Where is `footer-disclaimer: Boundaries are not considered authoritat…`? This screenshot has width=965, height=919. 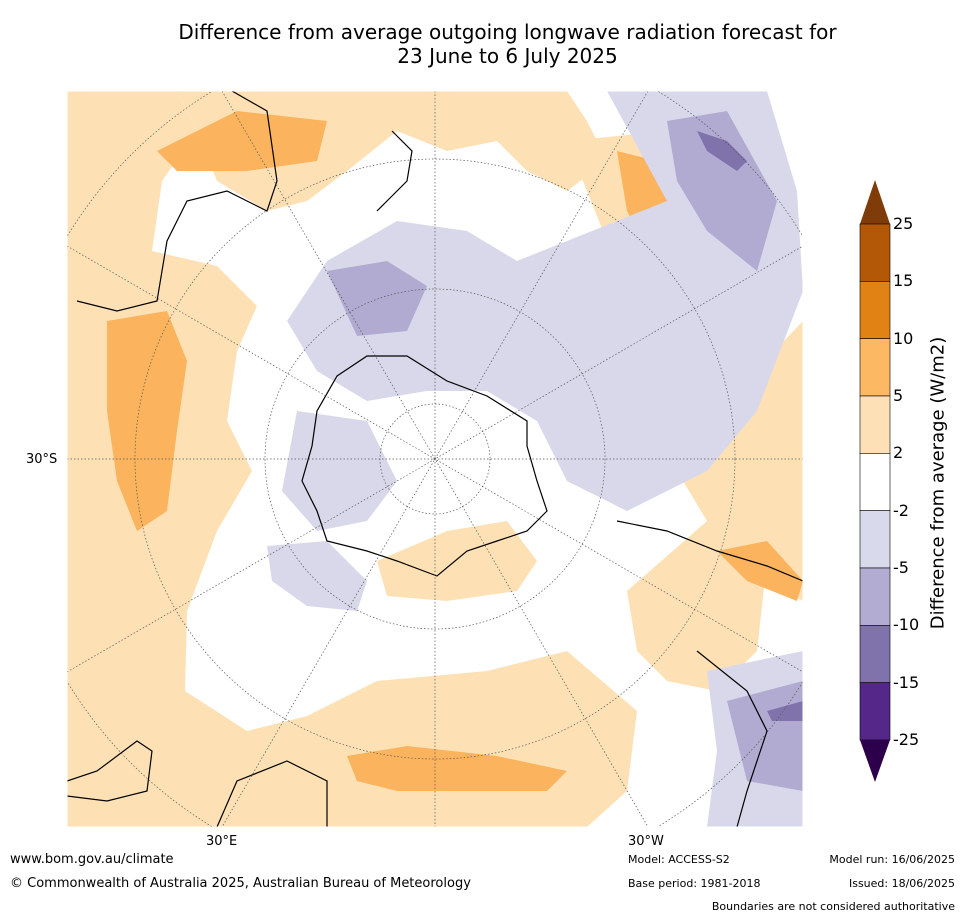
footer-disclaimer: Boundaries are not considered authoritat… is located at coordinates (833, 906).